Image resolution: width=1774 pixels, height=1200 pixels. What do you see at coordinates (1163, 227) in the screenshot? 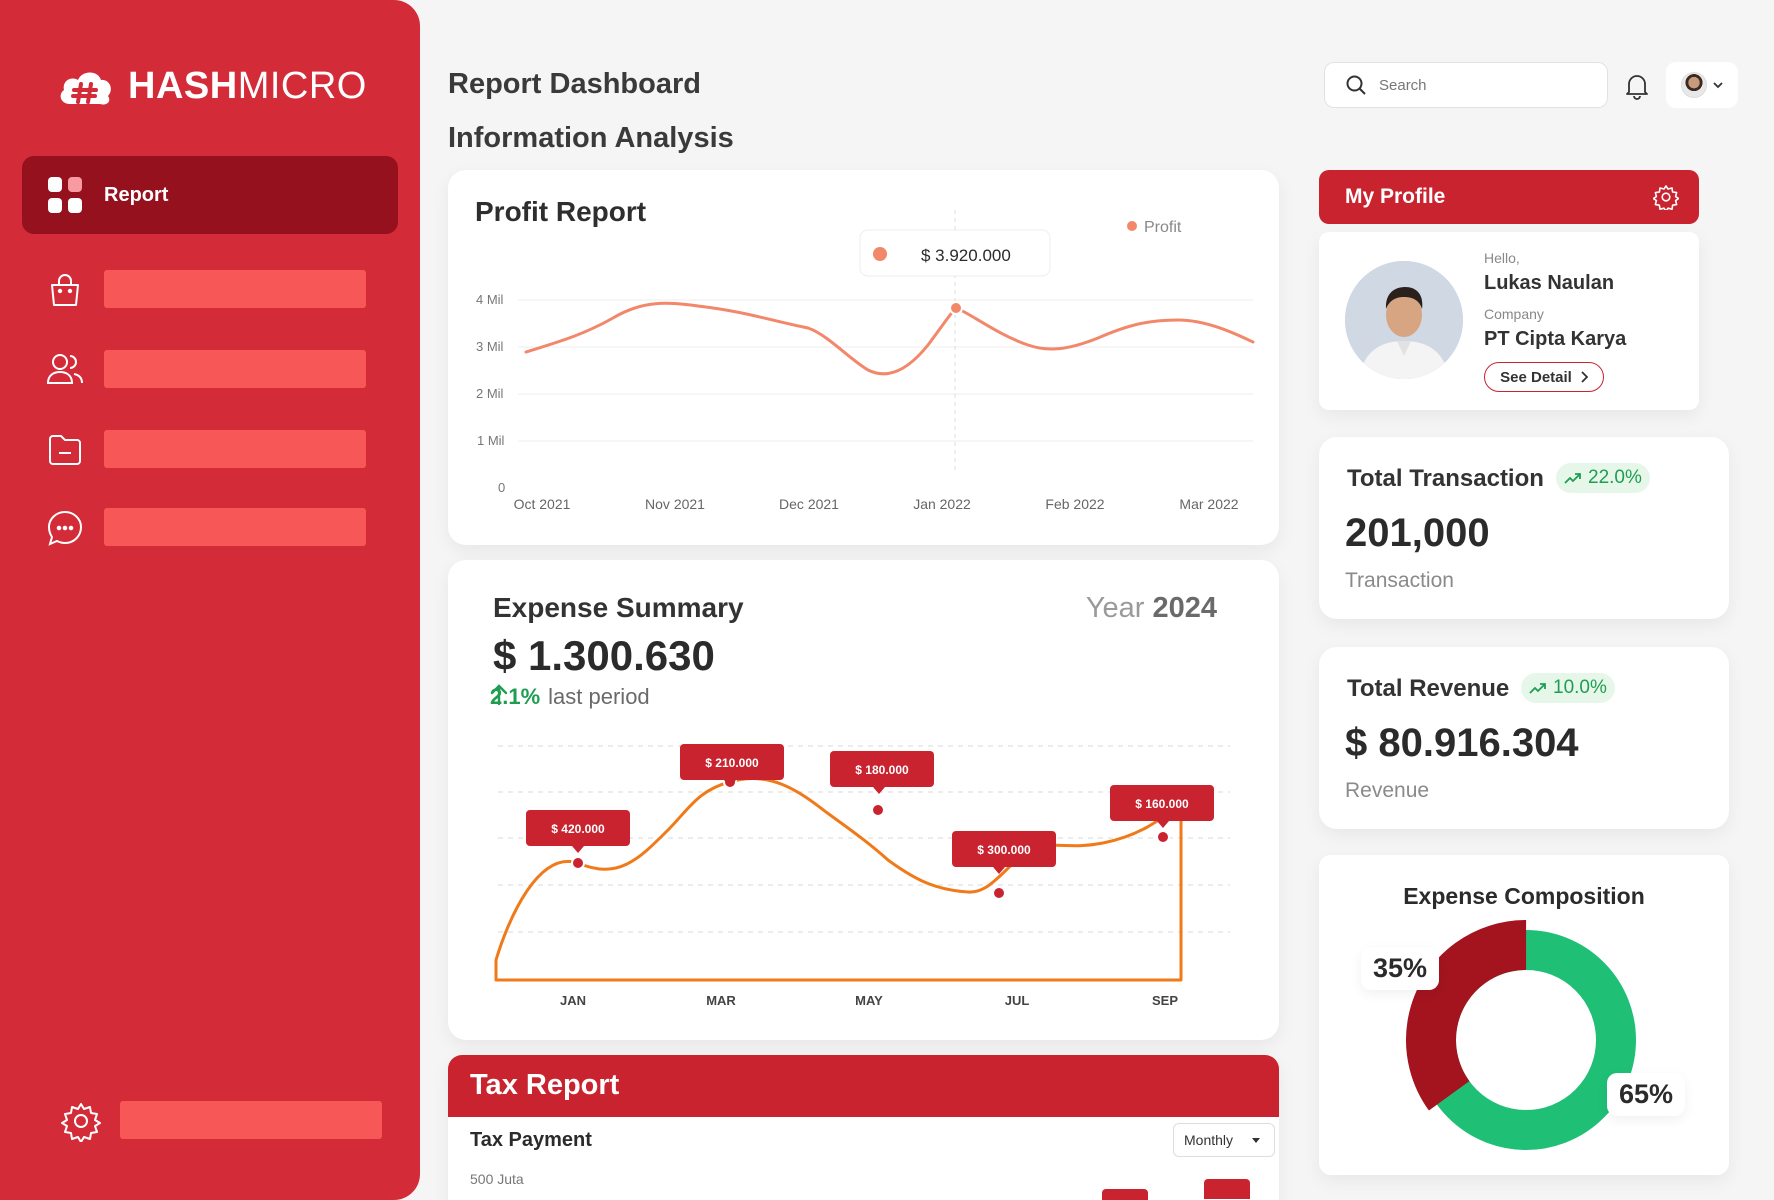
I see `legend-label: Profit` at bounding box center [1163, 227].